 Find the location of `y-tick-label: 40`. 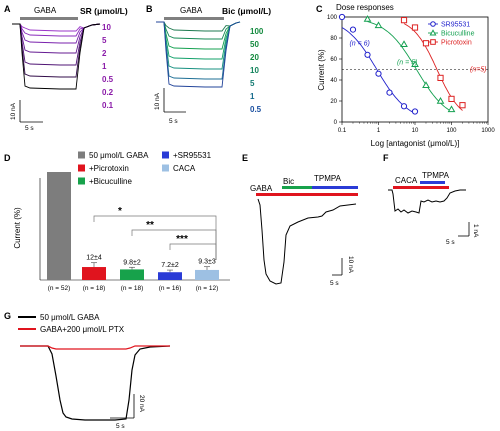

y-tick-label: 40 is located at coordinates (333, 81).